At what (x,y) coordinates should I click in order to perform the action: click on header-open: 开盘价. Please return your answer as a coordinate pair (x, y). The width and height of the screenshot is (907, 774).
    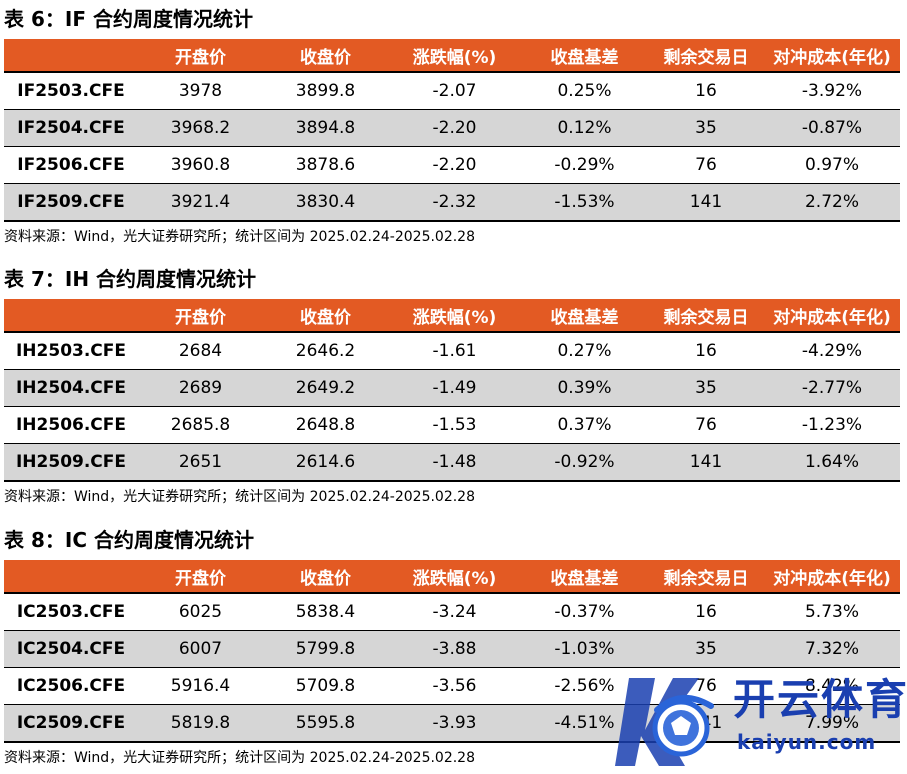
    Looking at the image, I should click on (200, 315).